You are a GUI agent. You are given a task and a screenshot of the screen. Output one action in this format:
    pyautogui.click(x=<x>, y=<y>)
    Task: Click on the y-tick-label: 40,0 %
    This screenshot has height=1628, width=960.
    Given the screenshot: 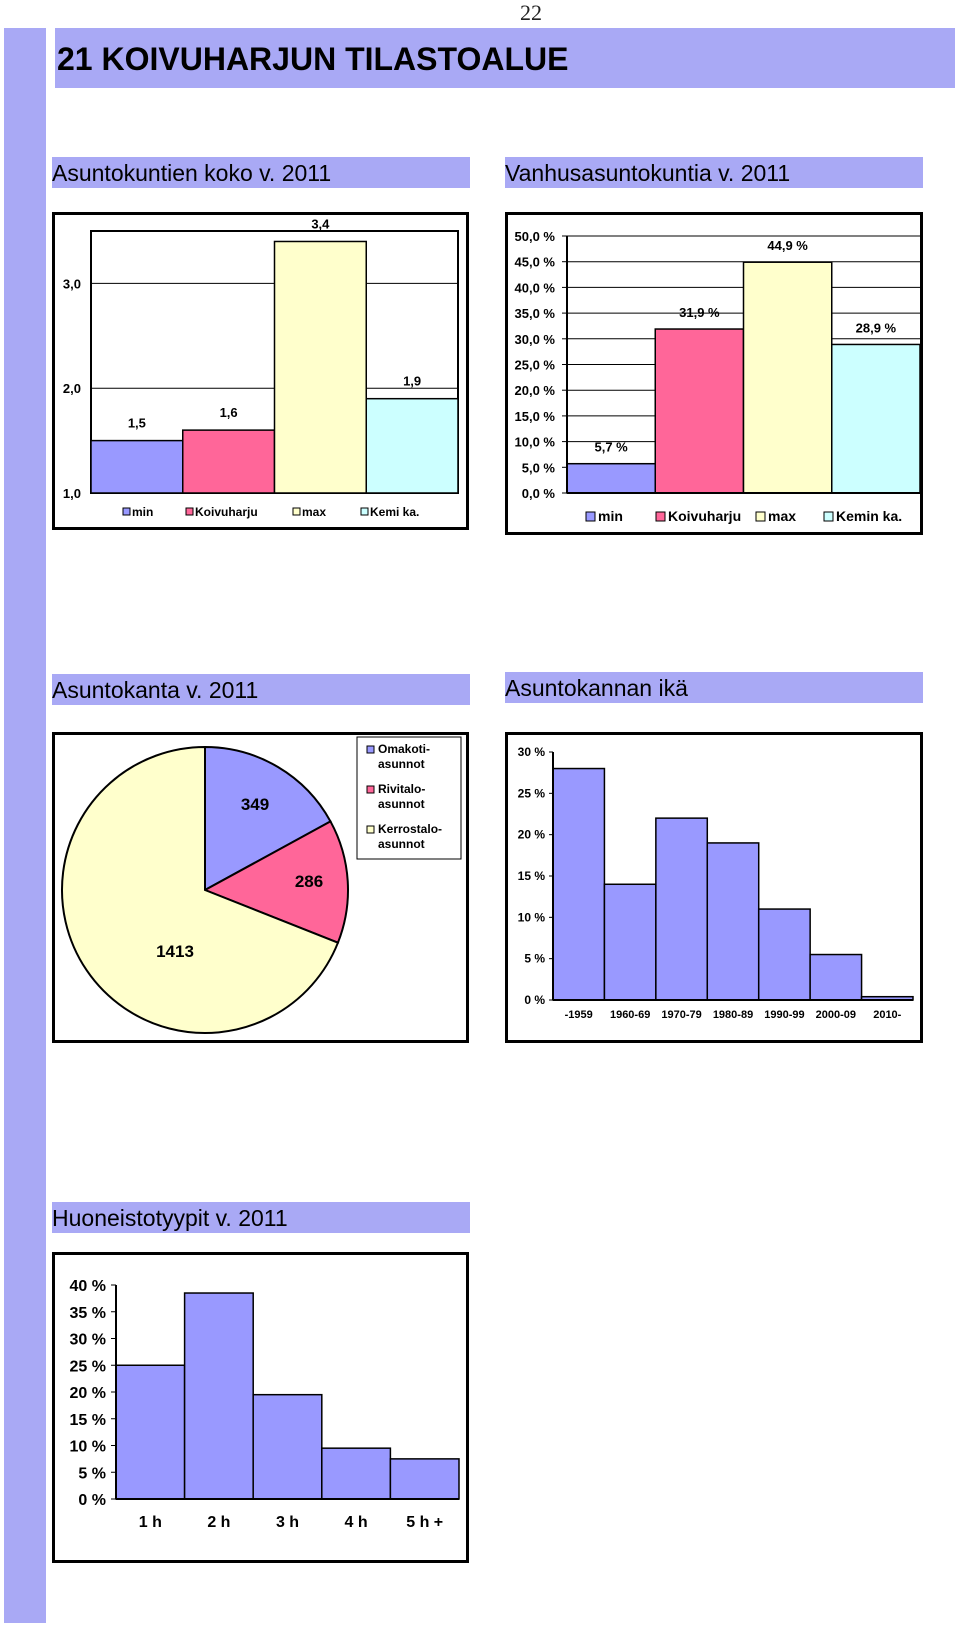 What is the action you would take?
    pyautogui.click(x=535, y=287)
    